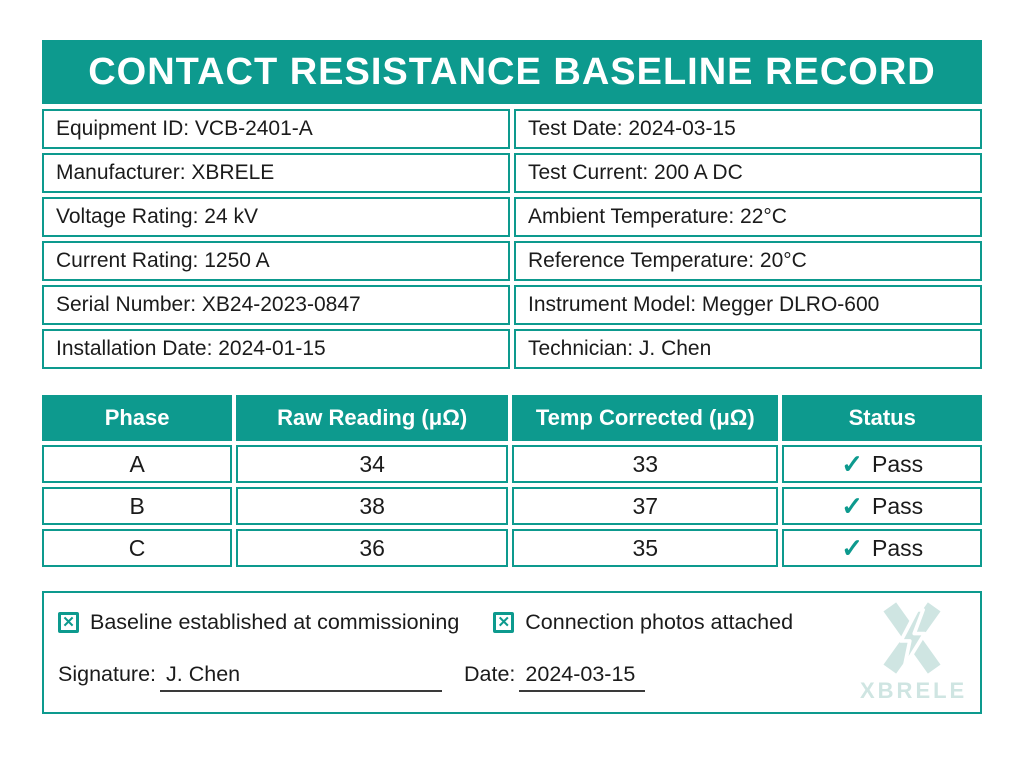 Image resolution: width=1024 pixels, height=765 pixels. I want to click on date-label: Date:, so click(490, 674).